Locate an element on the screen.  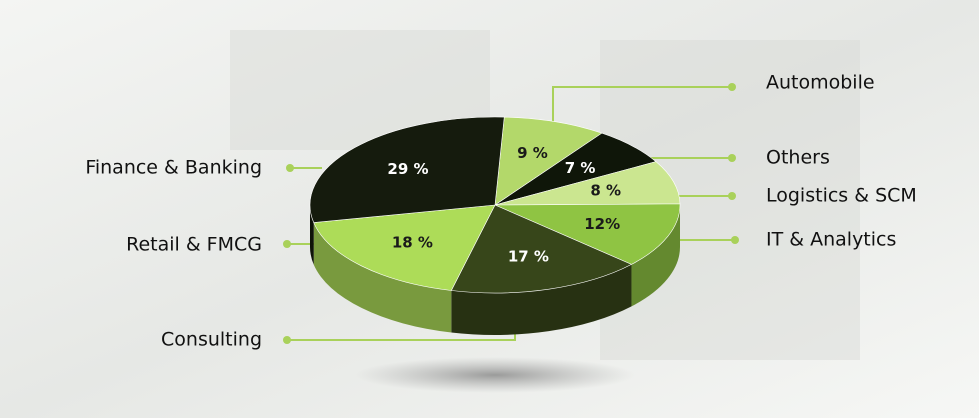
category-label: IT & Analytics is located at coordinates (831, 240).